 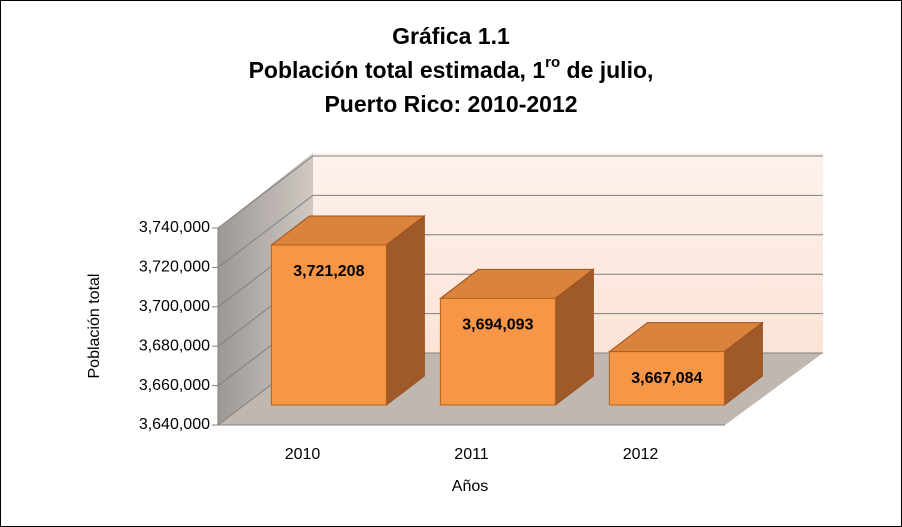 I want to click on y-axis-label: Población total, so click(x=94, y=326).